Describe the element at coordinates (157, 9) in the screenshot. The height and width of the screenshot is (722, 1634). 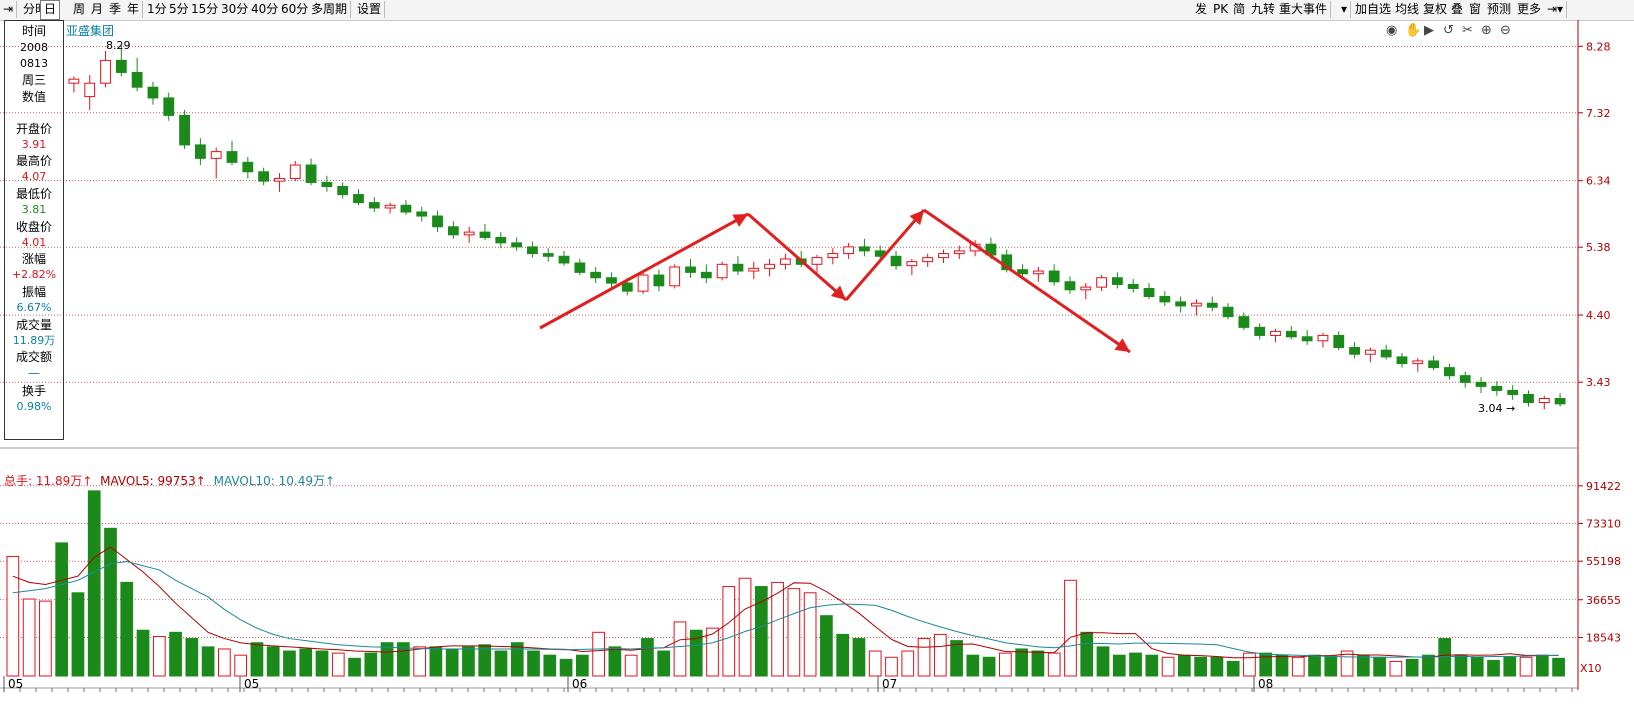
I see `period-tab-6: 1分` at that location.